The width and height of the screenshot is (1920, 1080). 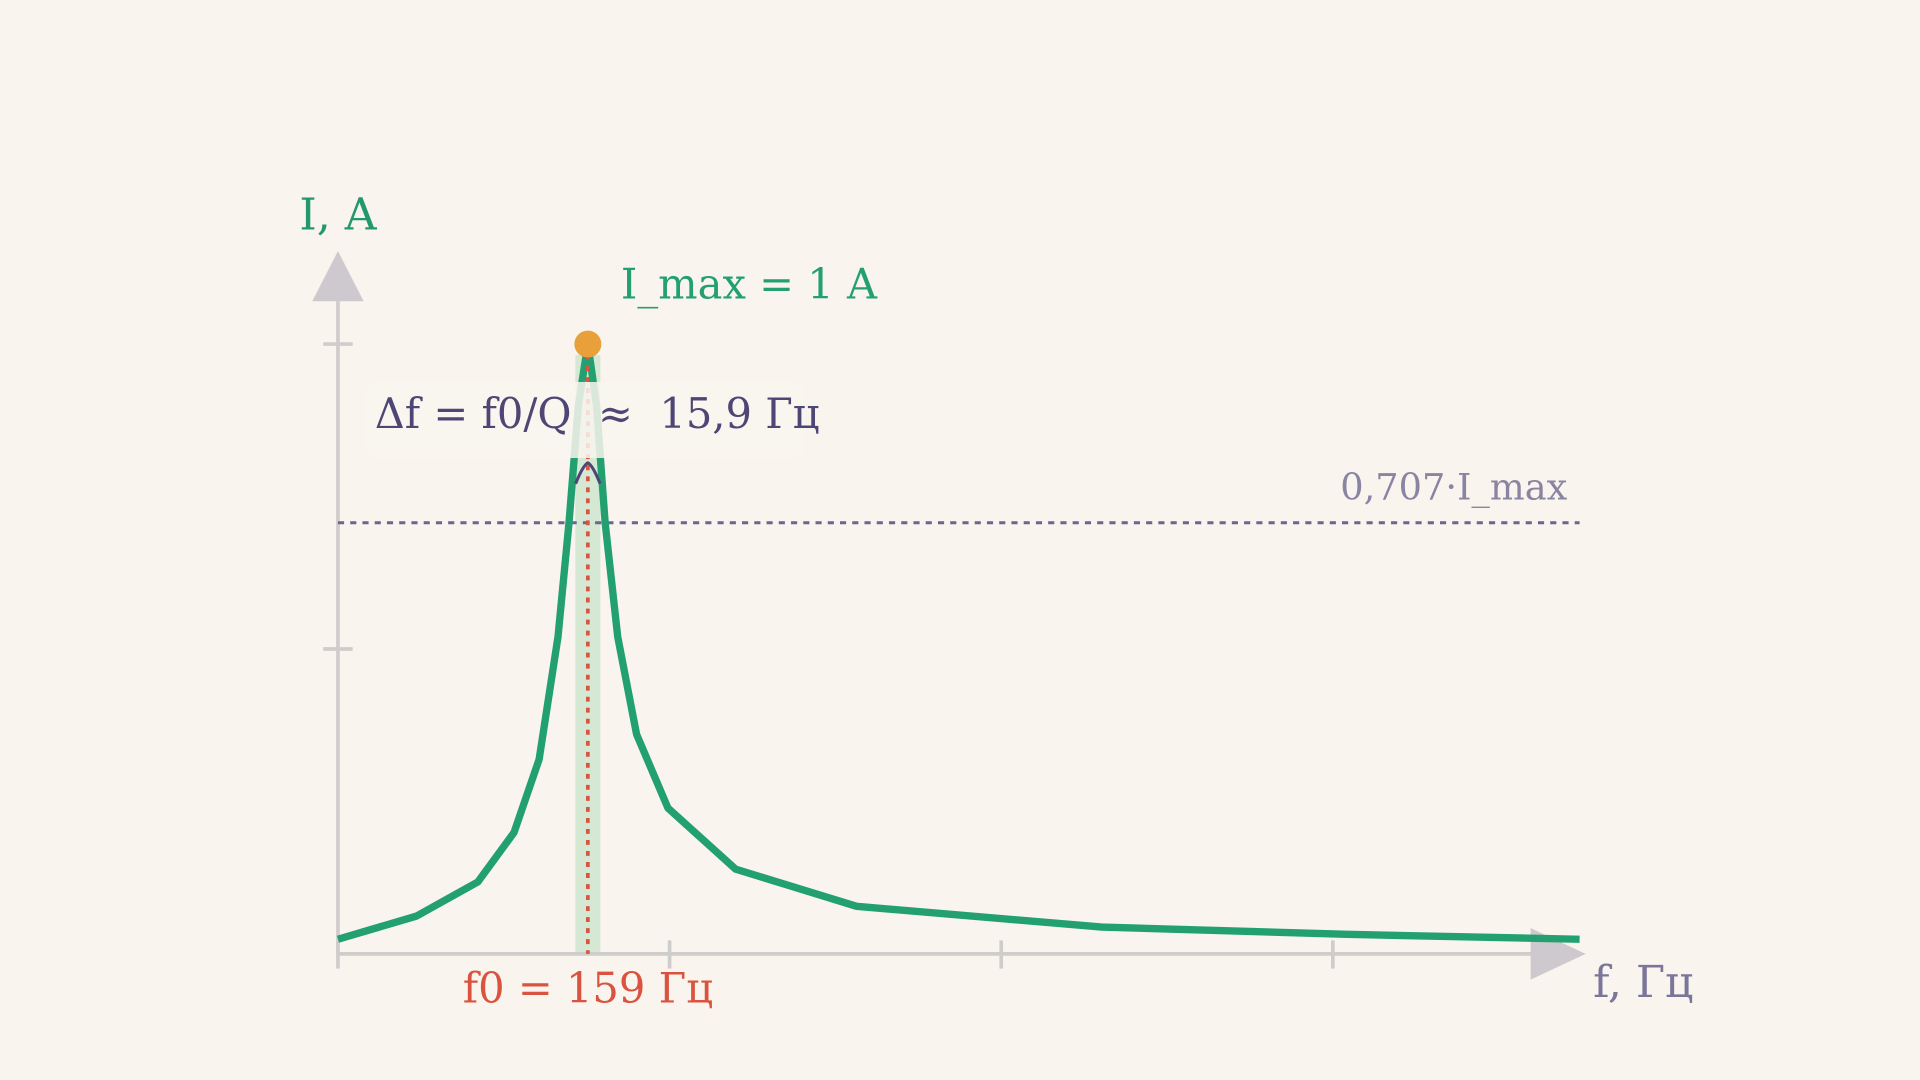 What do you see at coordinates (588, 344) in the screenshot?
I see `peak-point` at bounding box center [588, 344].